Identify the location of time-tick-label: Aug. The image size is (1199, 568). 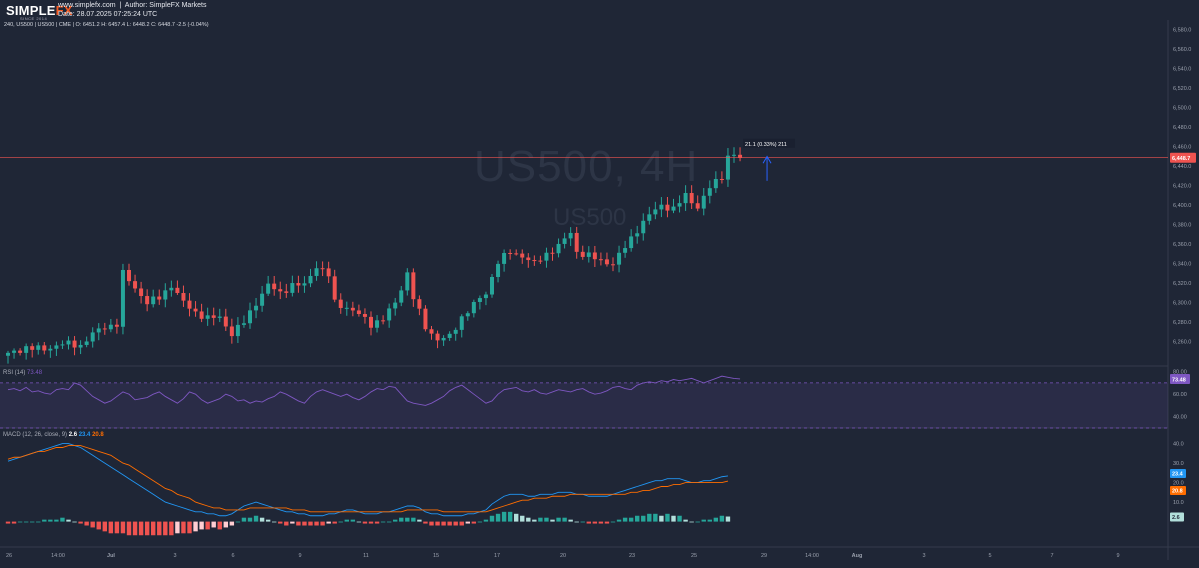
(857, 556).